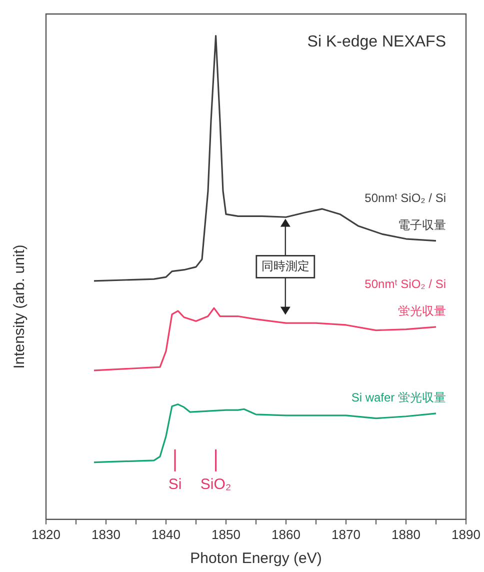 The image size is (484, 572). Describe the element at coordinates (256, 559) in the screenshot. I see `x-axis-title: Photon Energy (eV)` at that location.